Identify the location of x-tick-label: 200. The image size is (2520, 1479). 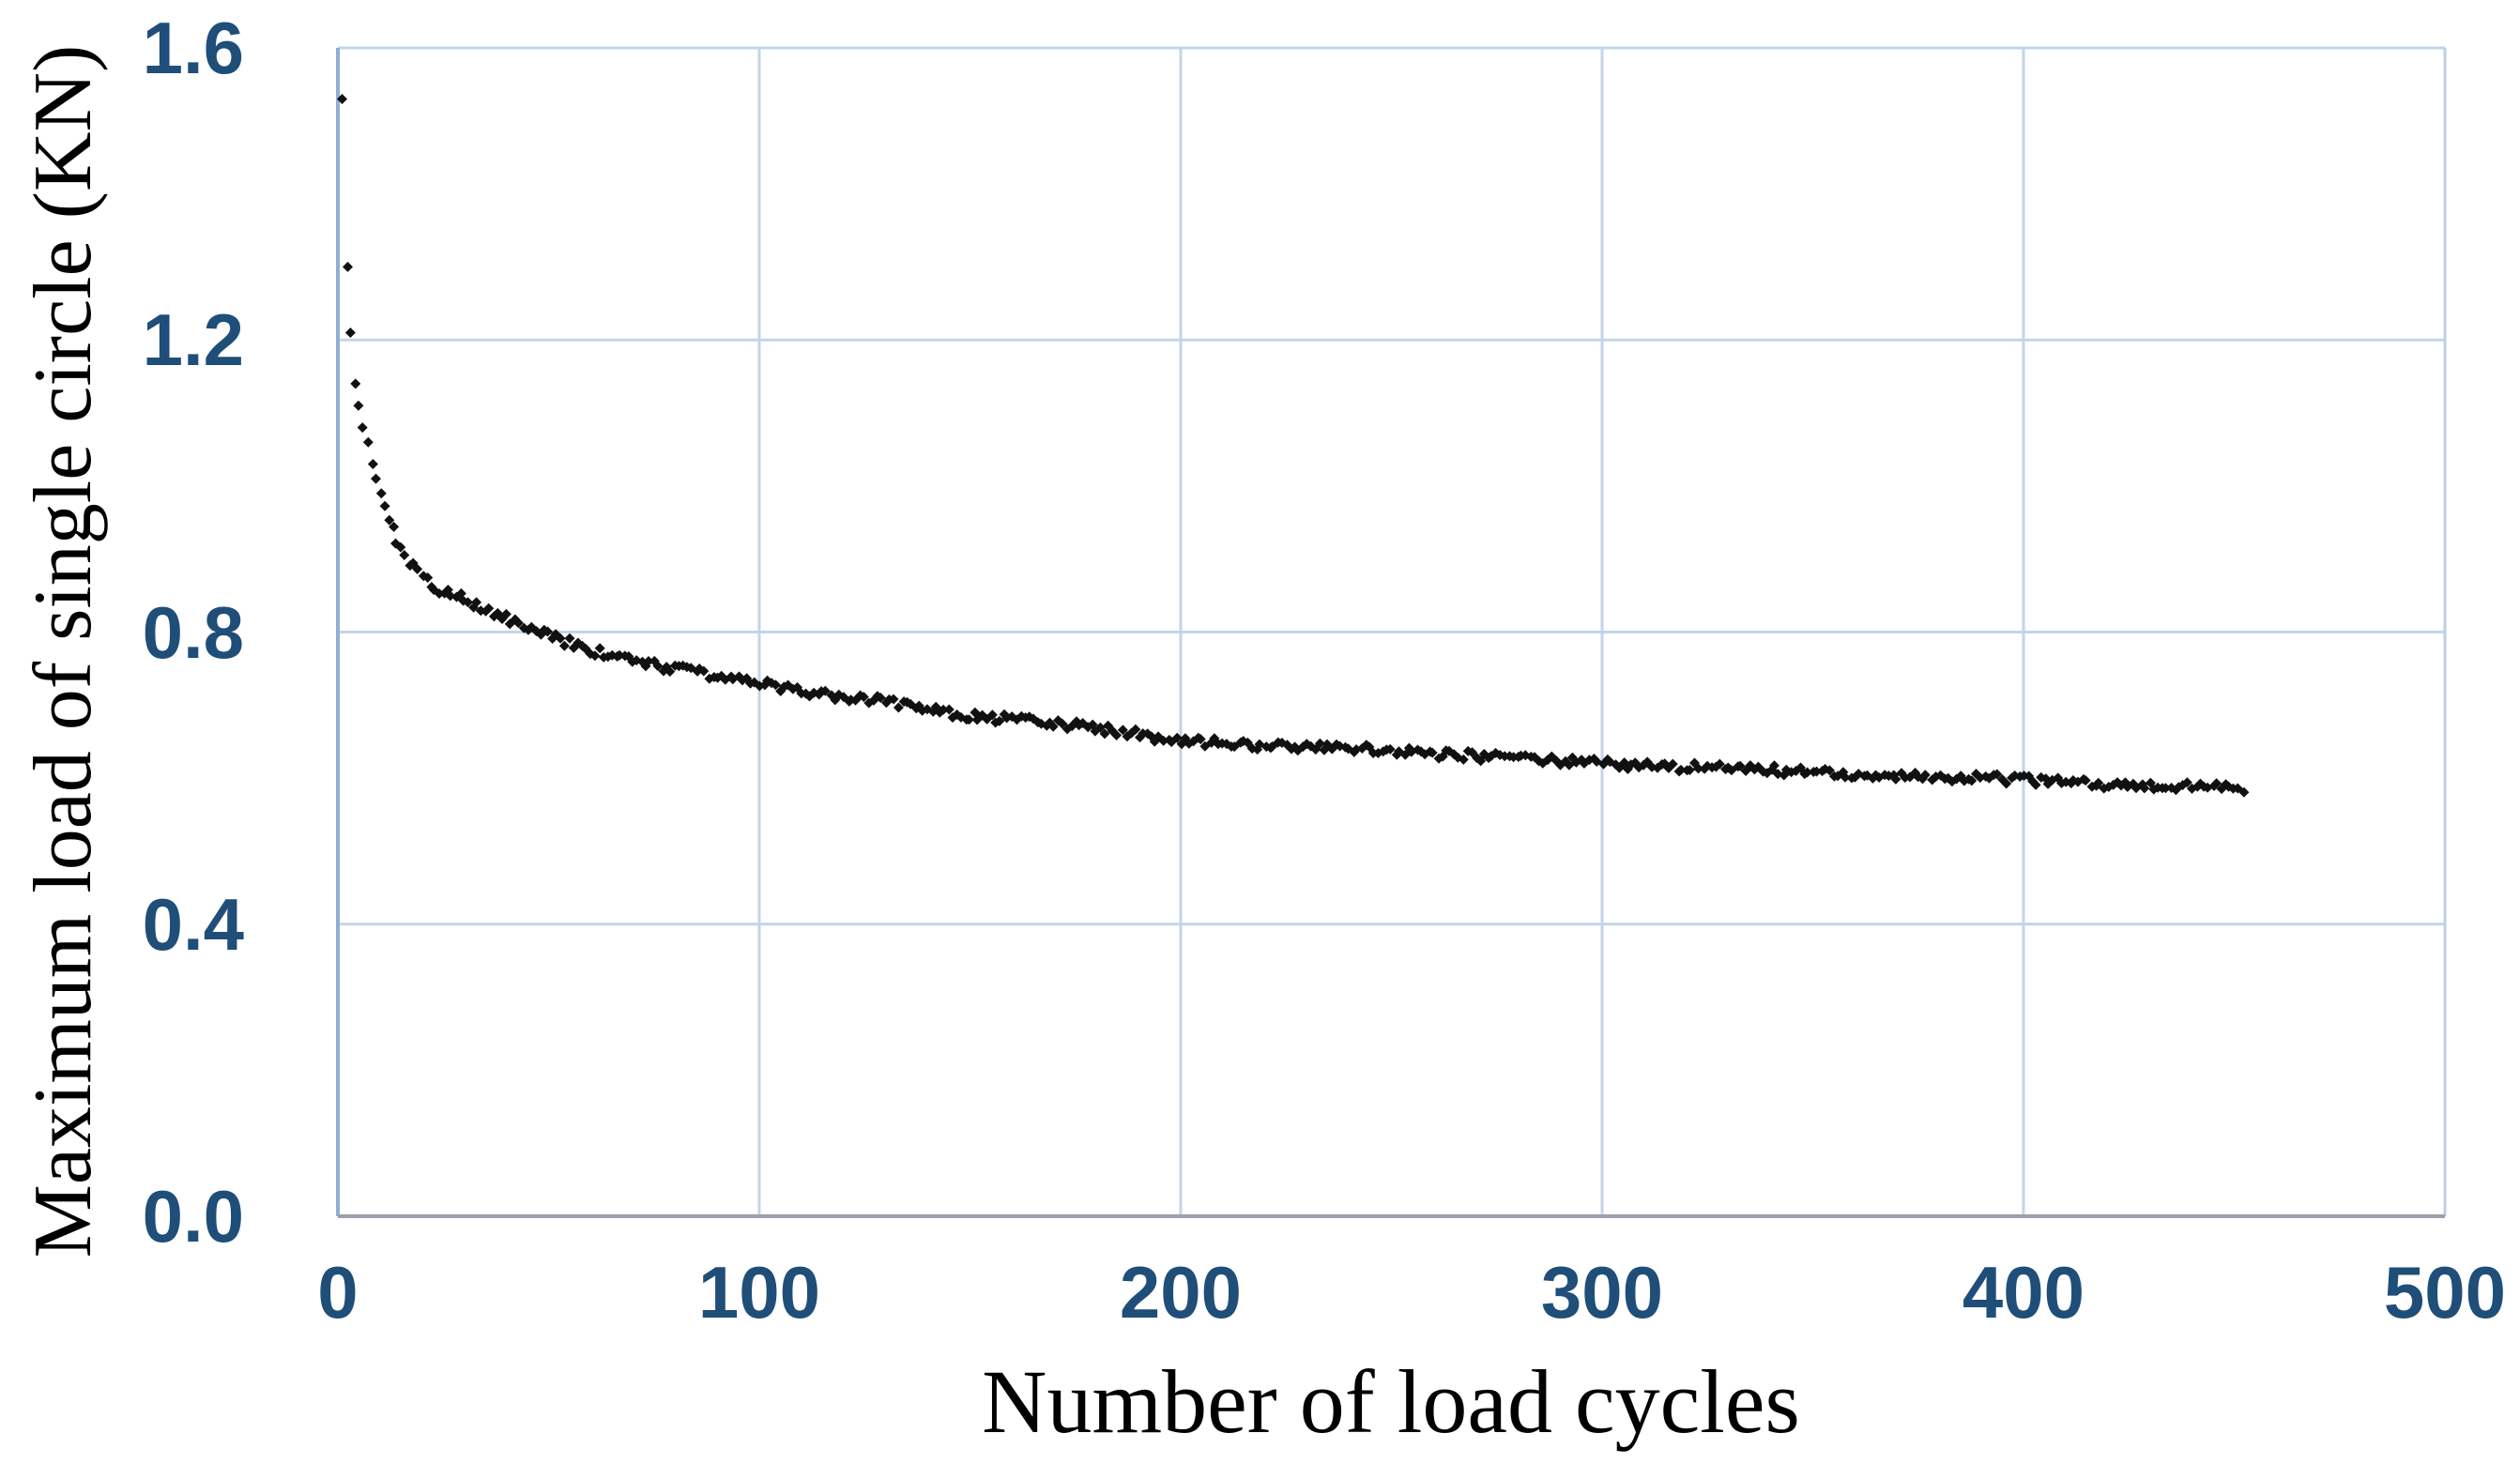
(1181, 1293).